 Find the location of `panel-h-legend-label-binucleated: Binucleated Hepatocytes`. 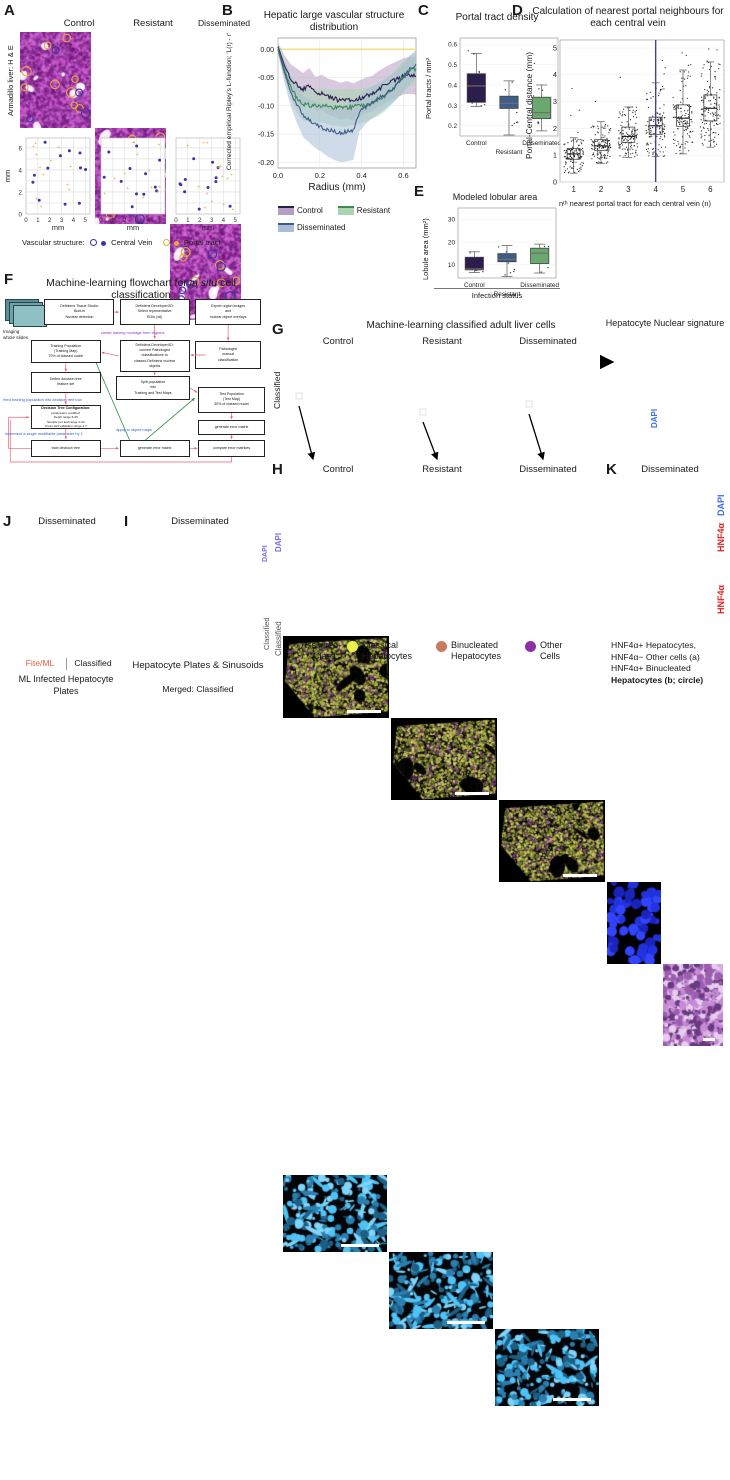

panel-h-legend-label-binucleated: Binucleated Hepatocytes is located at coordinates (476, 651).